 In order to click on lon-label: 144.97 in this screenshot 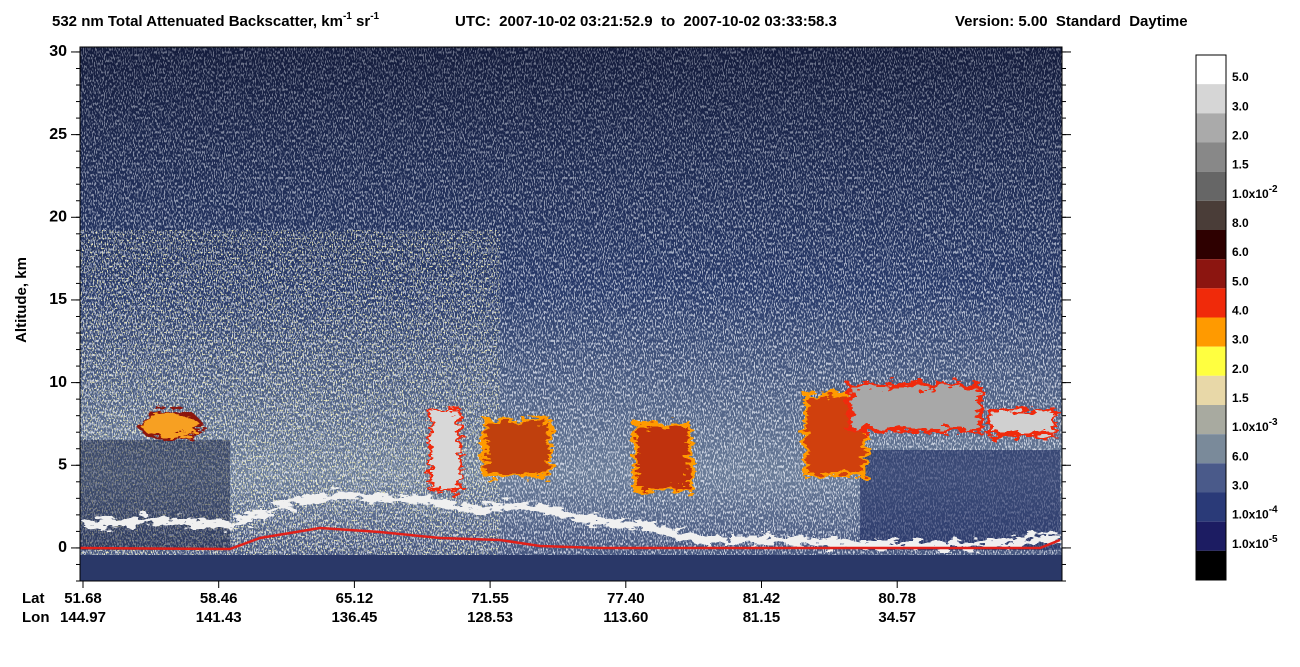, I will do `click(83, 617)`.